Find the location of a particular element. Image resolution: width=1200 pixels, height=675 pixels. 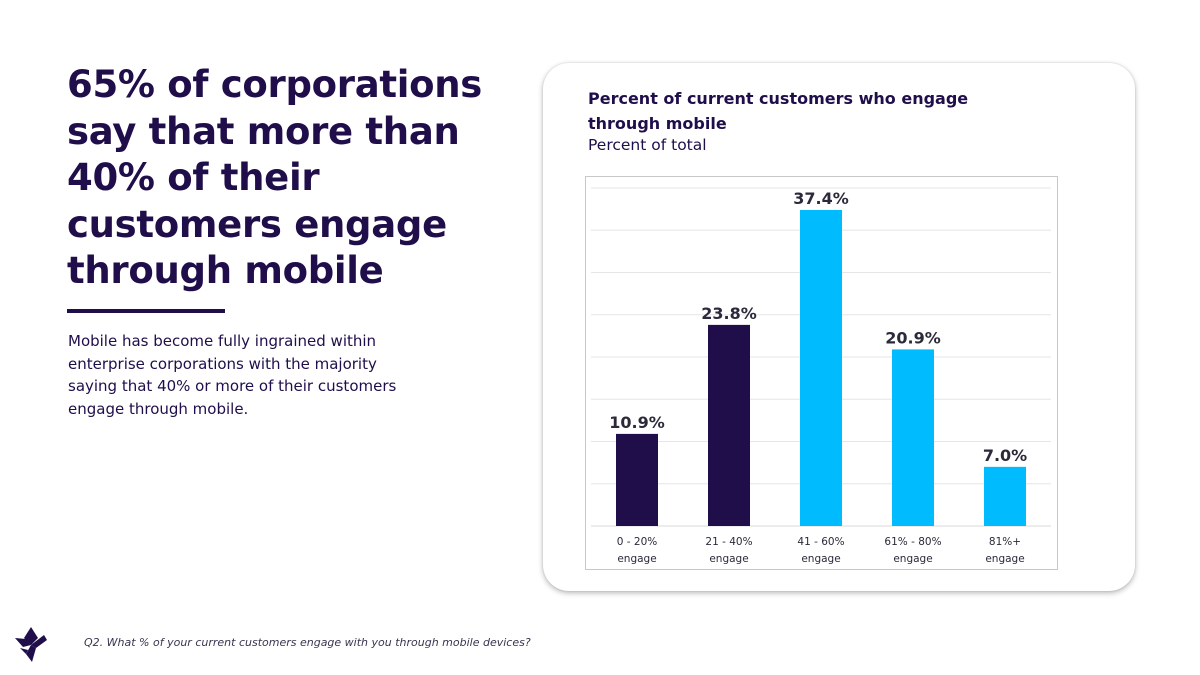

x-tick-label-5-line-1: 81%+ is located at coordinates (1005, 542).